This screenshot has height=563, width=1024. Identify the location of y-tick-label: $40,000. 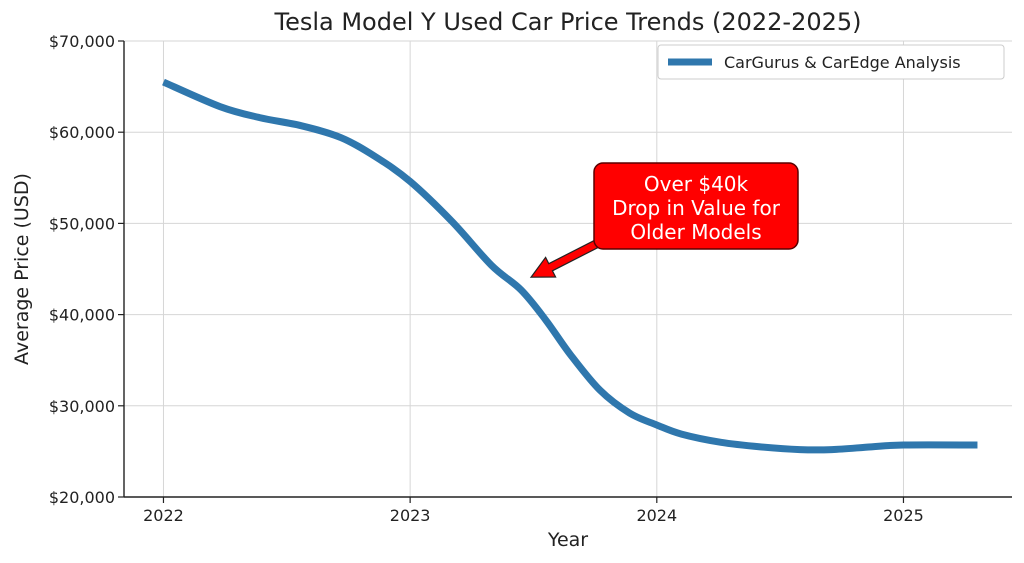
(82, 315).